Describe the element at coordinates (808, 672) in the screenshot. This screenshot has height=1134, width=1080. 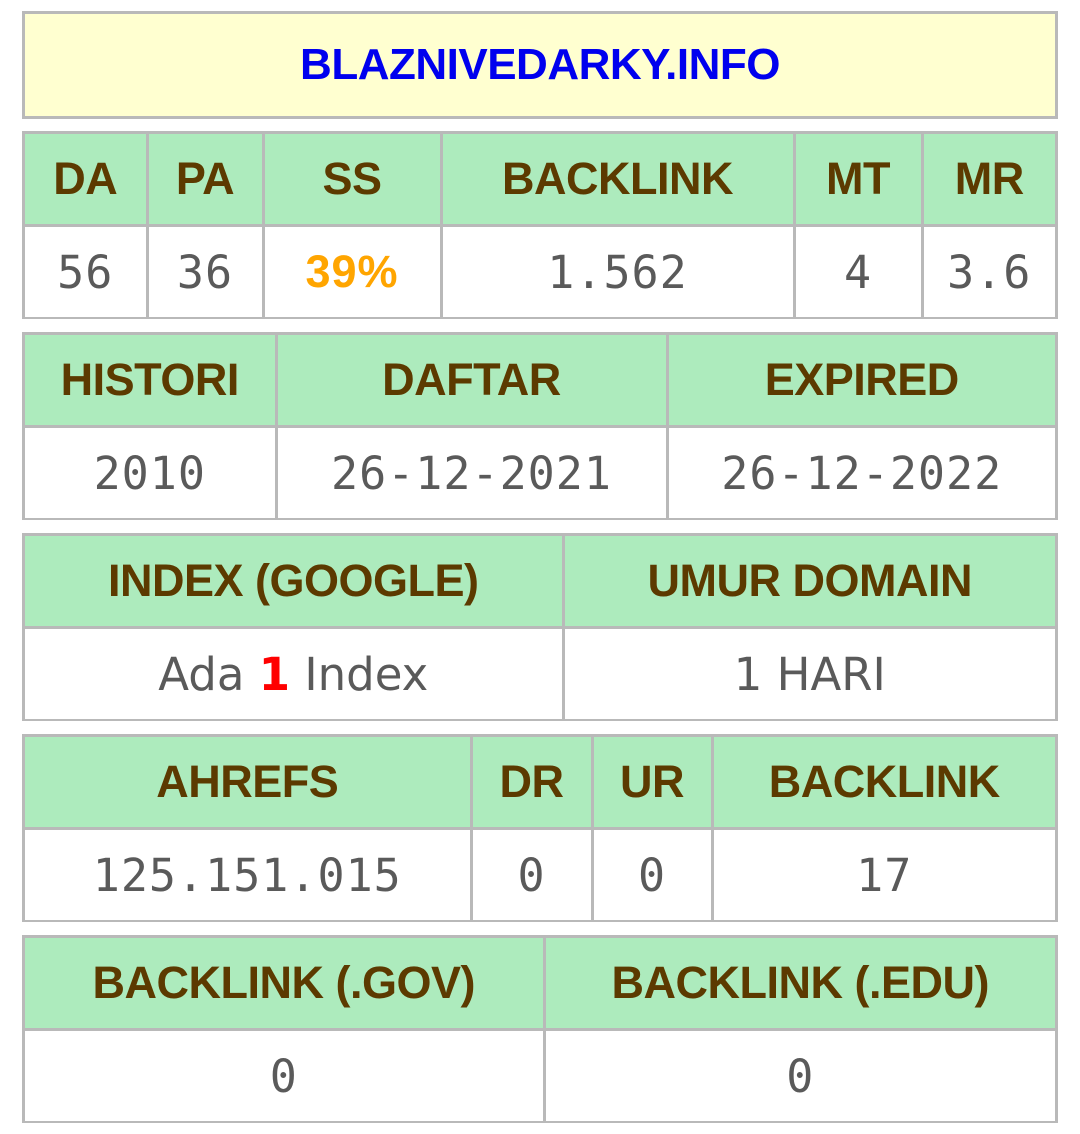
I see `value-umur-domain: 1 HARI` at that location.